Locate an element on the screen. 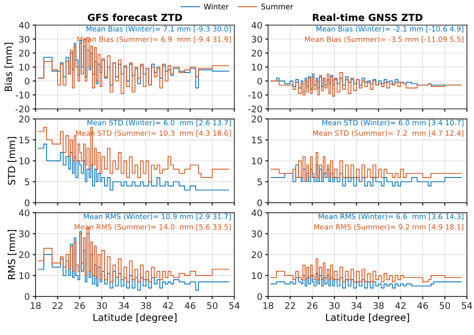 The width and height of the screenshot is (474, 335). y-axis-title: Bias [mm] is located at coordinates (9, 67).